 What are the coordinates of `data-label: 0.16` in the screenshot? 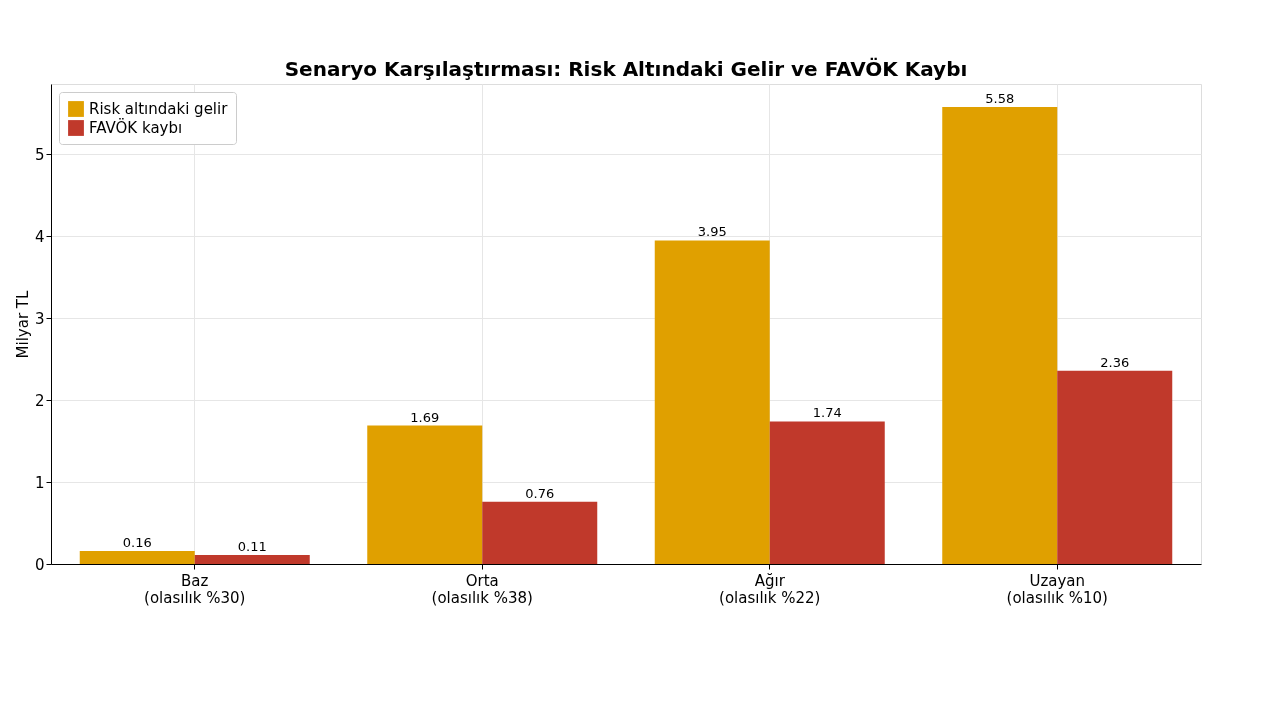 It's located at (137, 542).